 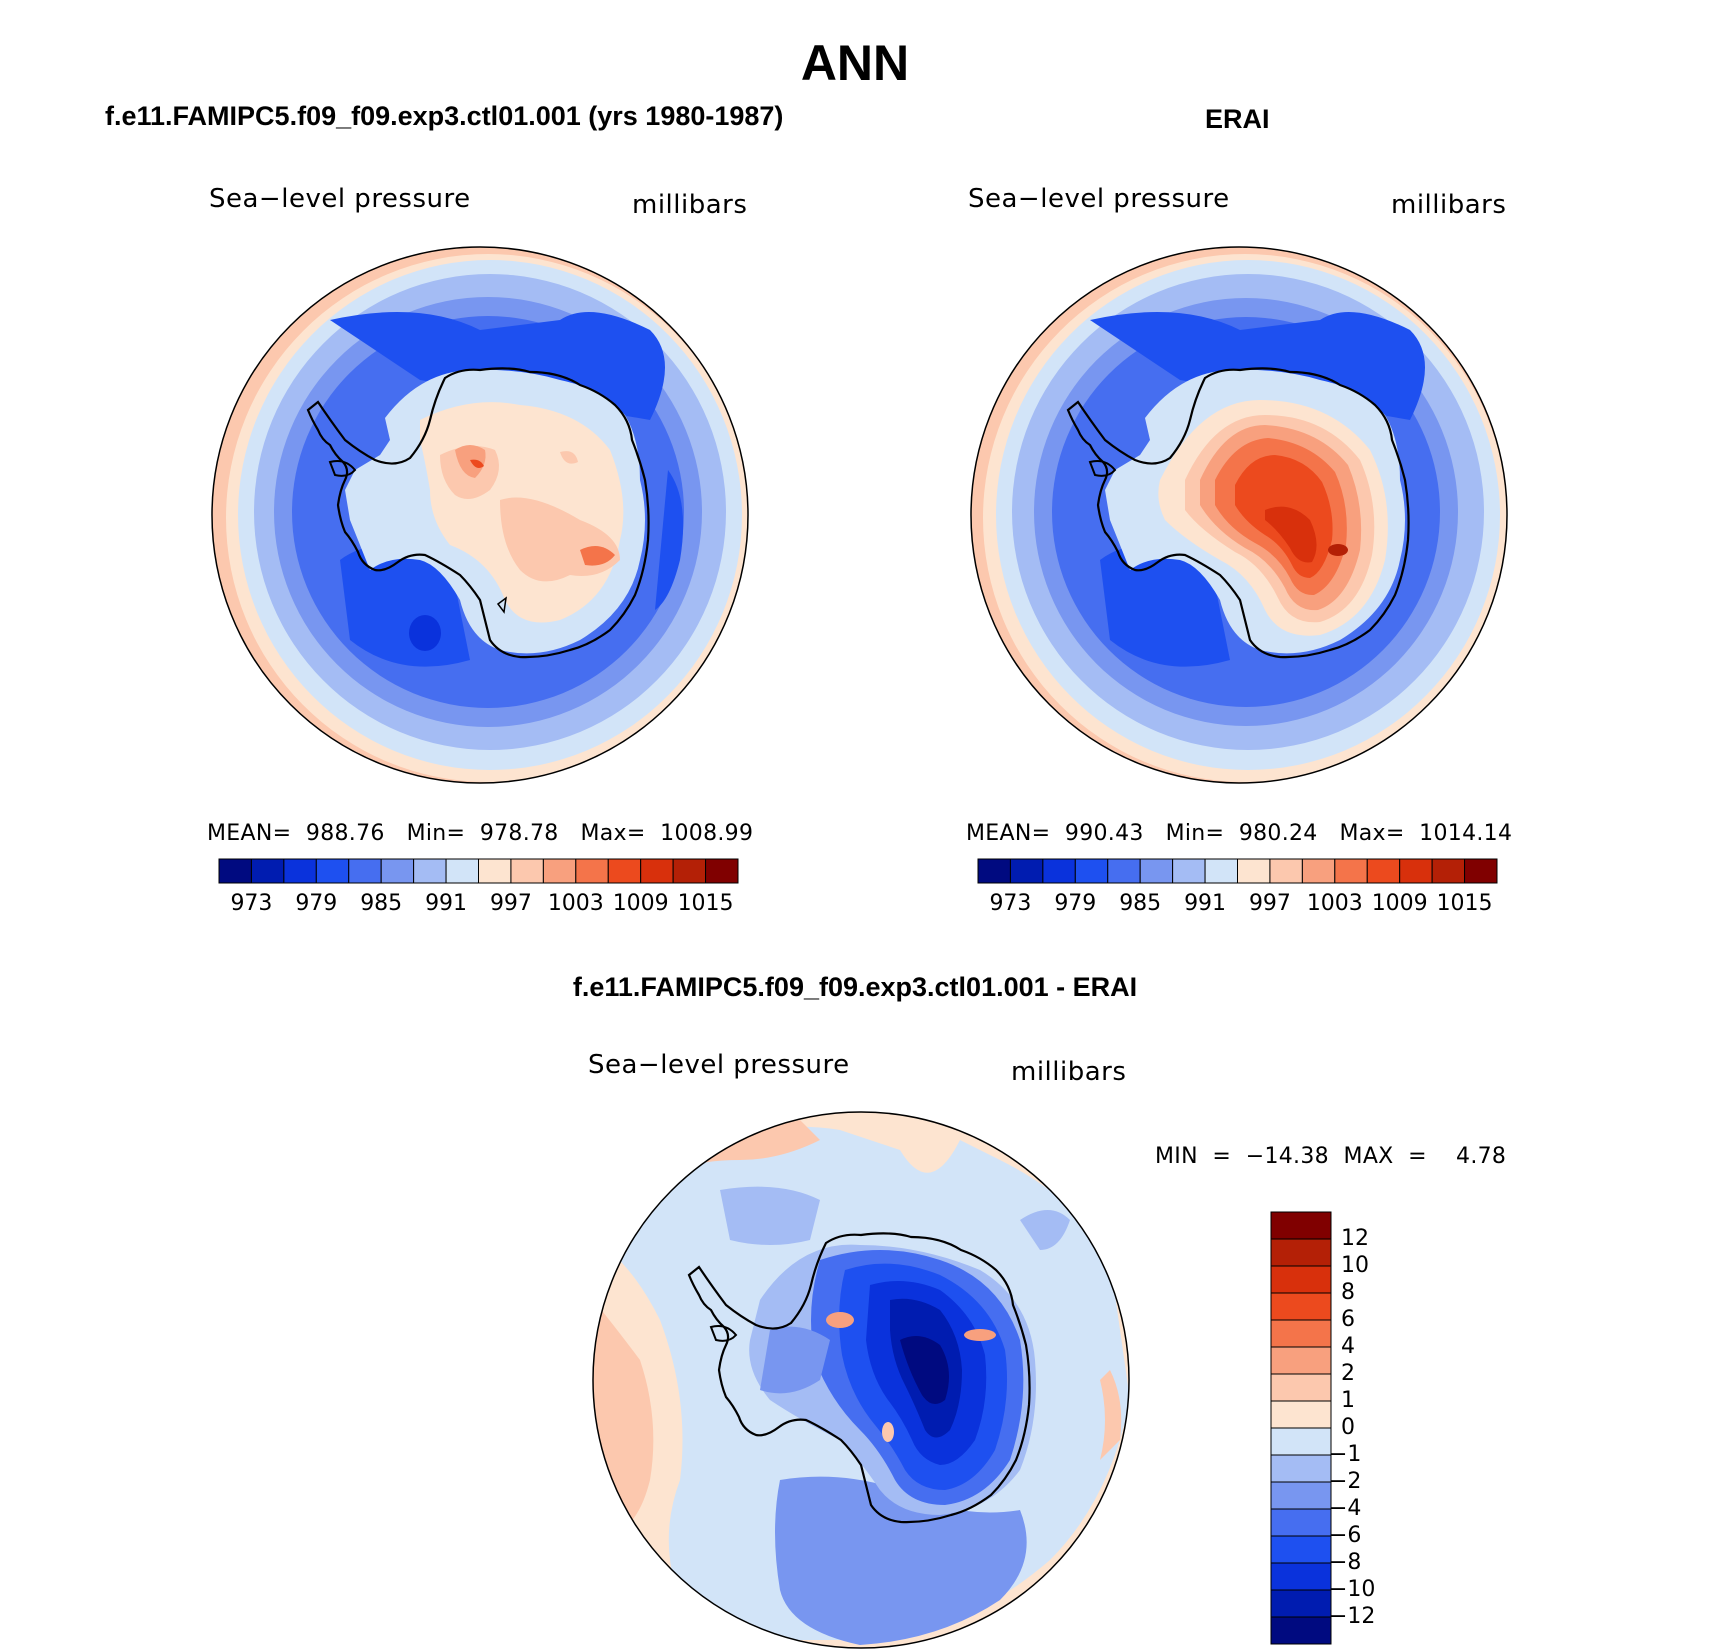 I want to click on diff-colorbar-tick-label: −6, so click(x=1345, y=1535).